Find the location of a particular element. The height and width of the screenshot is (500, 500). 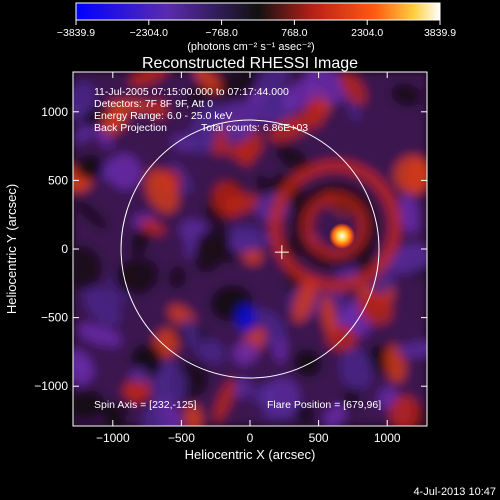

colorbar-units: (photons cm⁻² s⁻¹ asec⁻²) is located at coordinates (250, 47).